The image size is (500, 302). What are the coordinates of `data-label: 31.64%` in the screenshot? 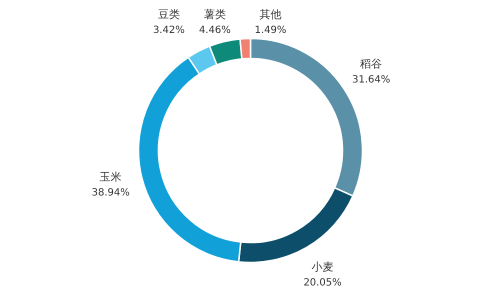 It's located at (371, 80).